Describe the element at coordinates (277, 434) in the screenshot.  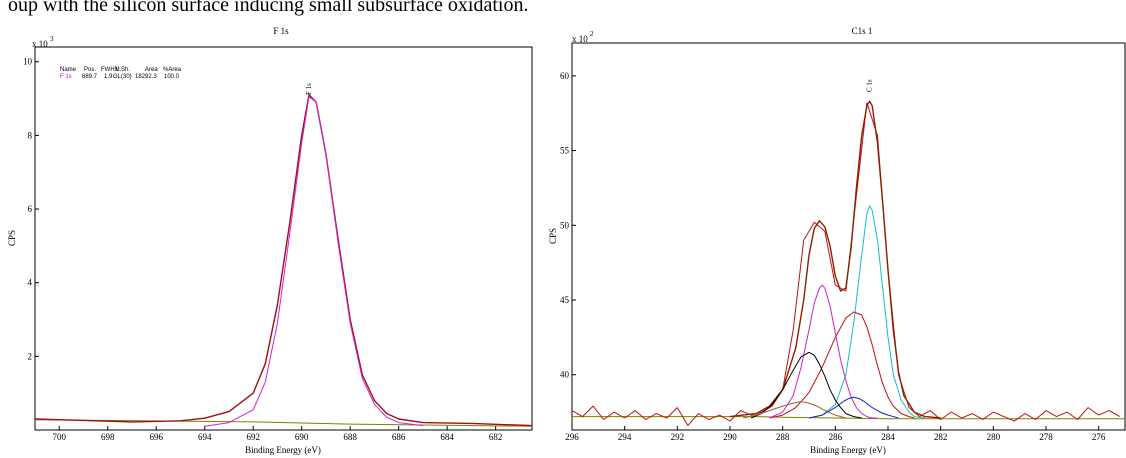
I see `x-ticks: 700 698 696 694 692 690 688 686 684 682` at that location.